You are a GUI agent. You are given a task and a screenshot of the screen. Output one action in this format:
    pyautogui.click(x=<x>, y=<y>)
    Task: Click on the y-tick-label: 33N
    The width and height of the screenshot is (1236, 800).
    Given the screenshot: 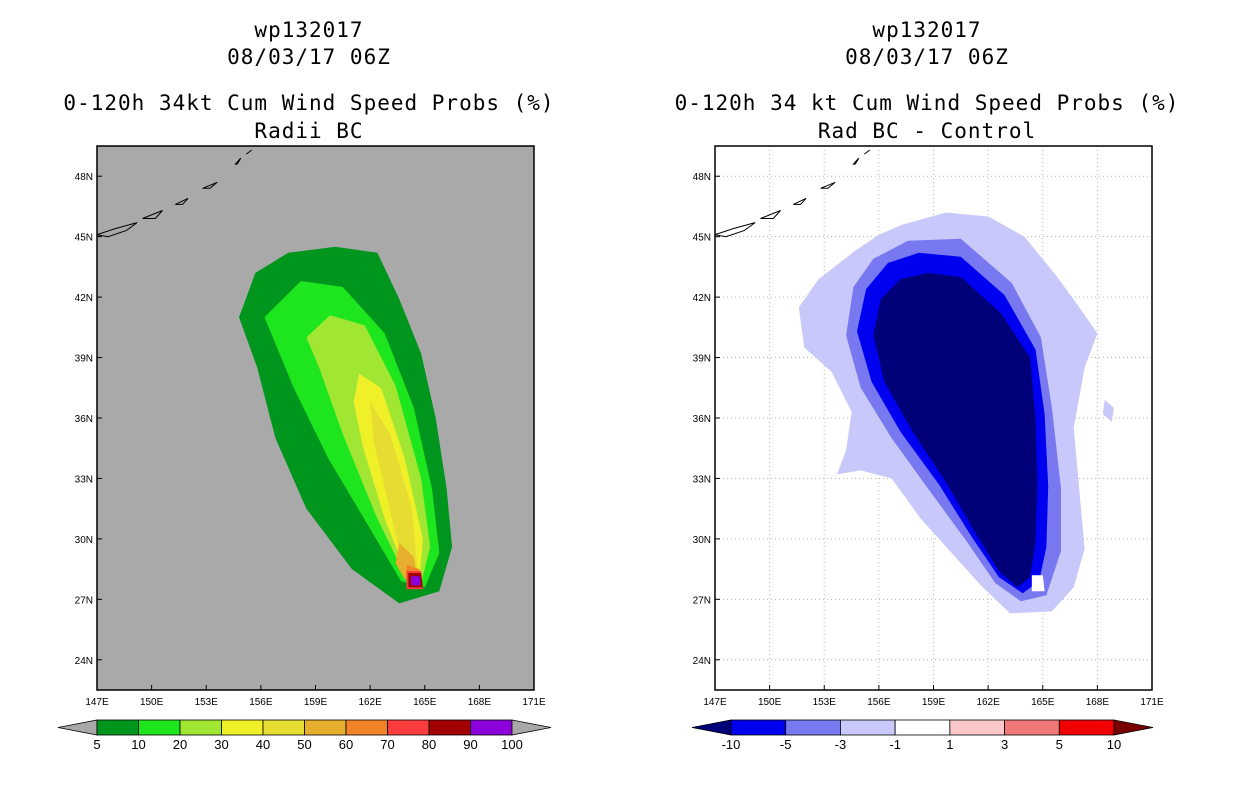 What is the action you would take?
    pyautogui.click(x=702, y=479)
    